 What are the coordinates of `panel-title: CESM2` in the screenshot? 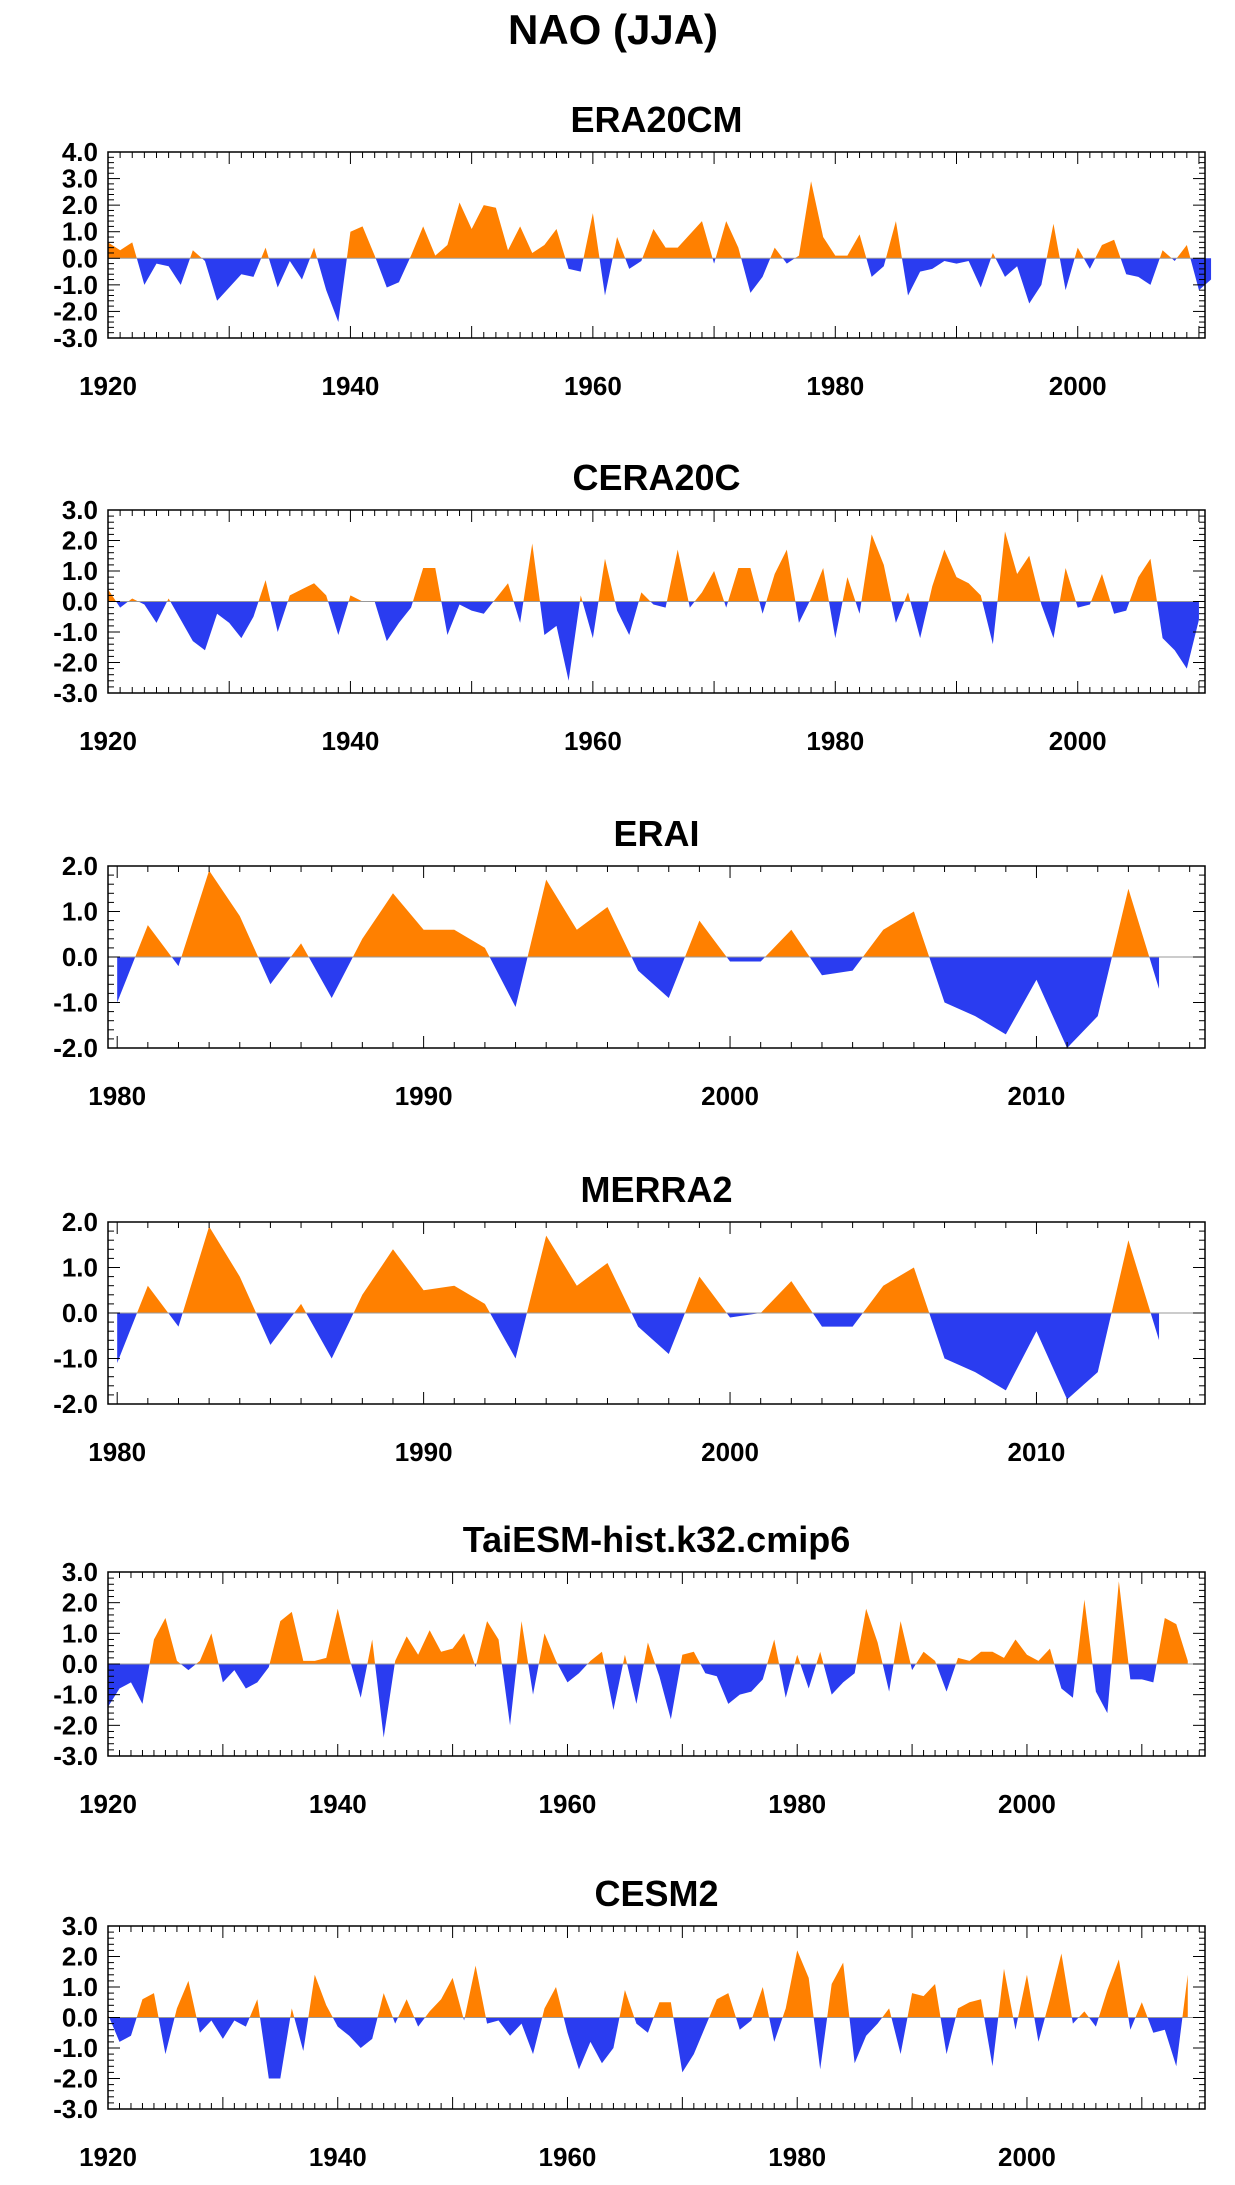 It's located at (656, 1893).